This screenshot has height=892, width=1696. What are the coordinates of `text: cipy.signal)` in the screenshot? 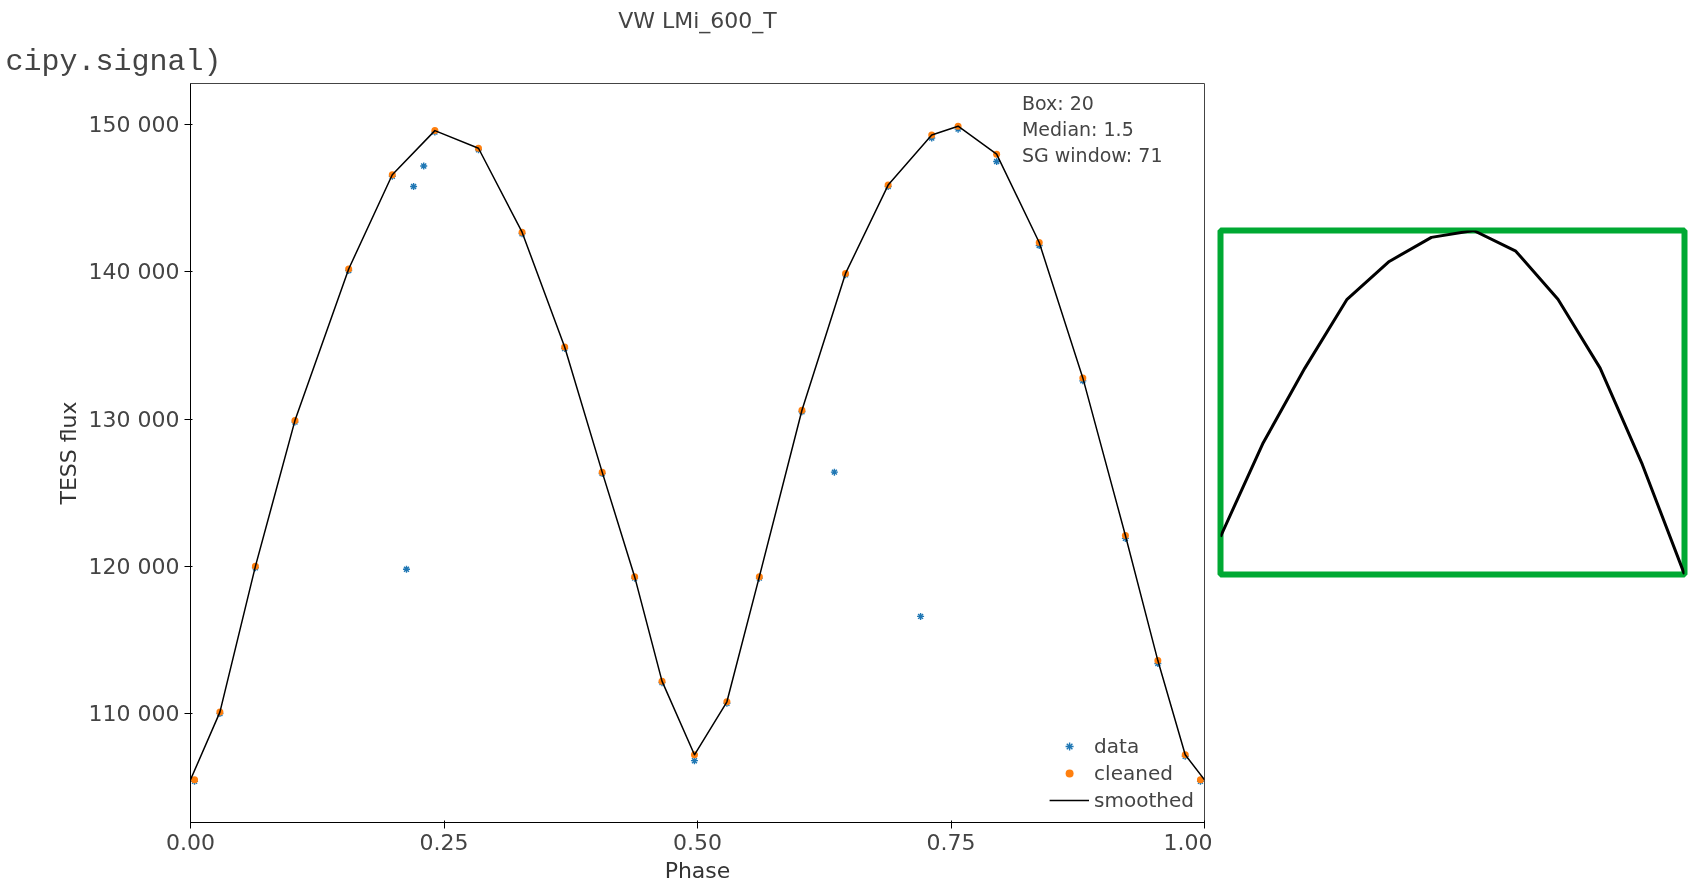 It's located at (113, 61).